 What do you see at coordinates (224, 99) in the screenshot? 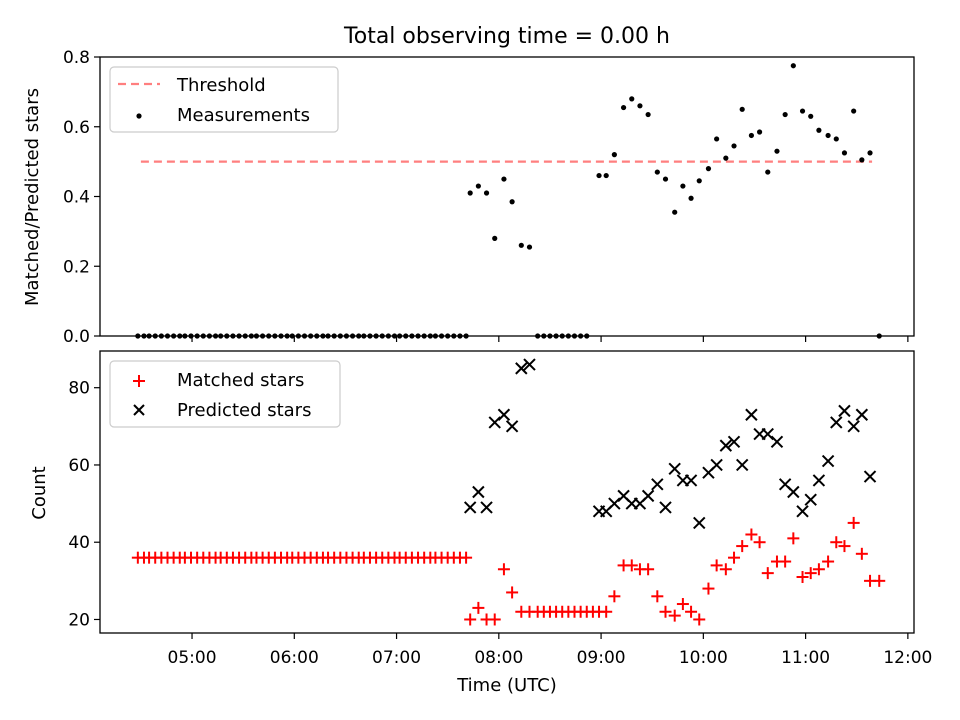
I see `top-legend: Threshold Measurements` at bounding box center [224, 99].